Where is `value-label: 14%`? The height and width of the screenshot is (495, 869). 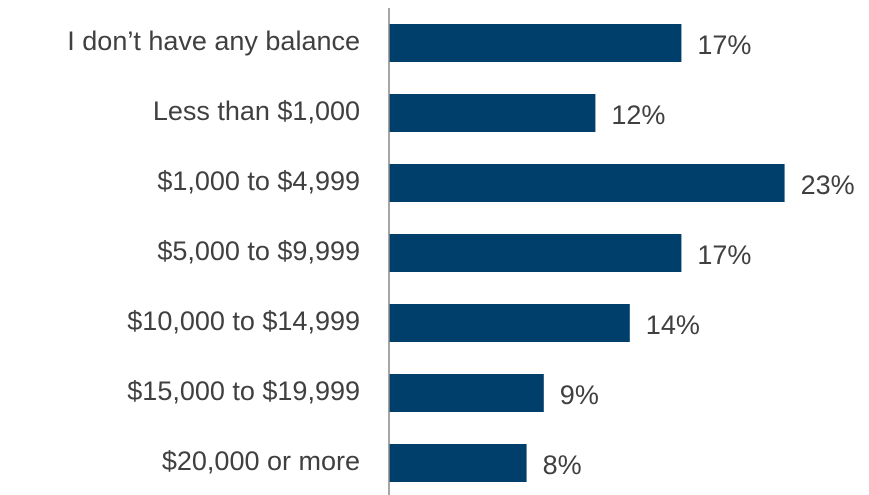 value-label: 14% is located at coordinates (673, 325).